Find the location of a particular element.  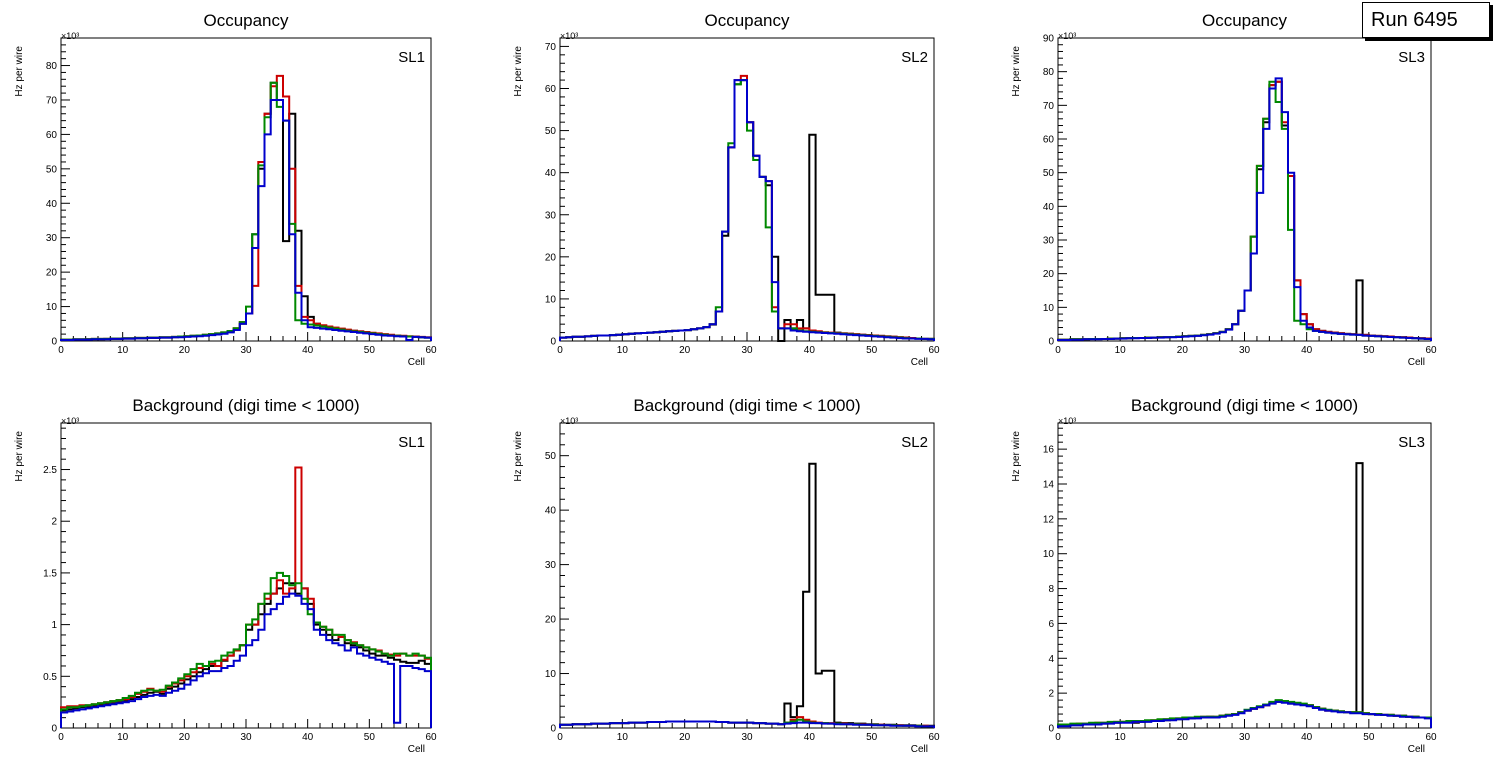

superlayer-tag: SL3 is located at coordinates (1411, 57).